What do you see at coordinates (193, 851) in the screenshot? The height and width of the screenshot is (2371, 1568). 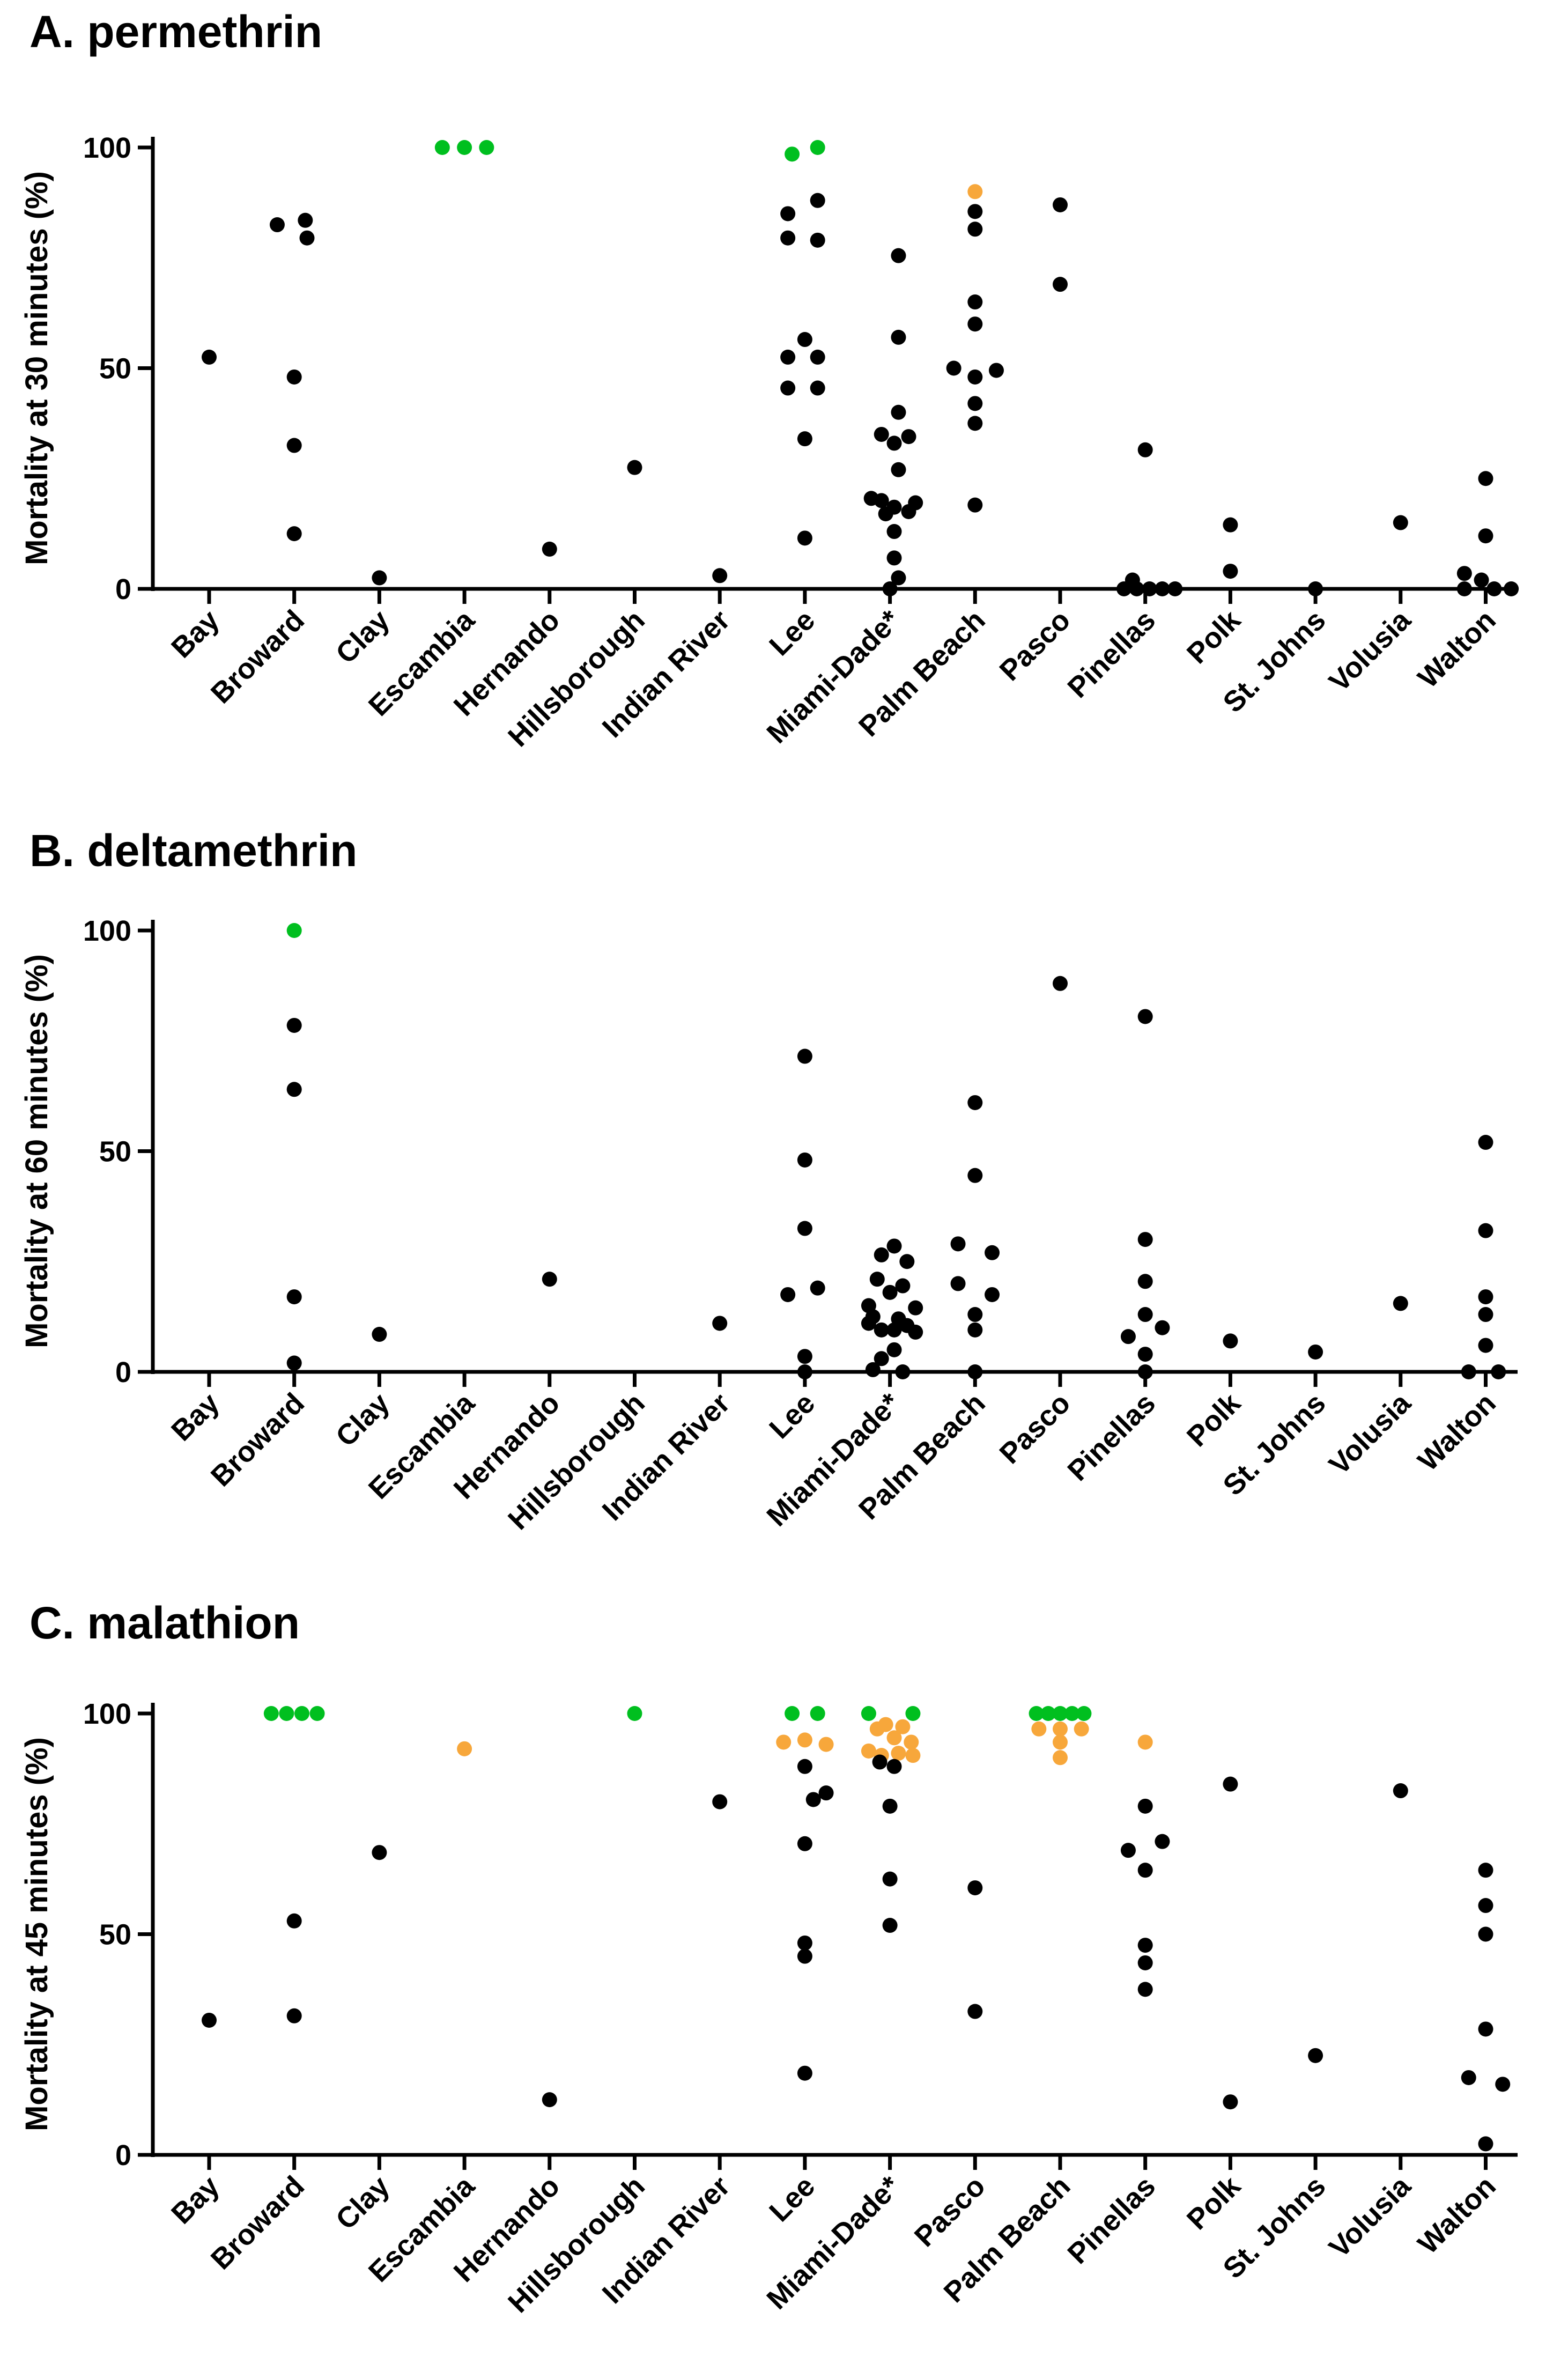 I see `chart-title: B. deltamethrin` at bounding box center [193, 851].